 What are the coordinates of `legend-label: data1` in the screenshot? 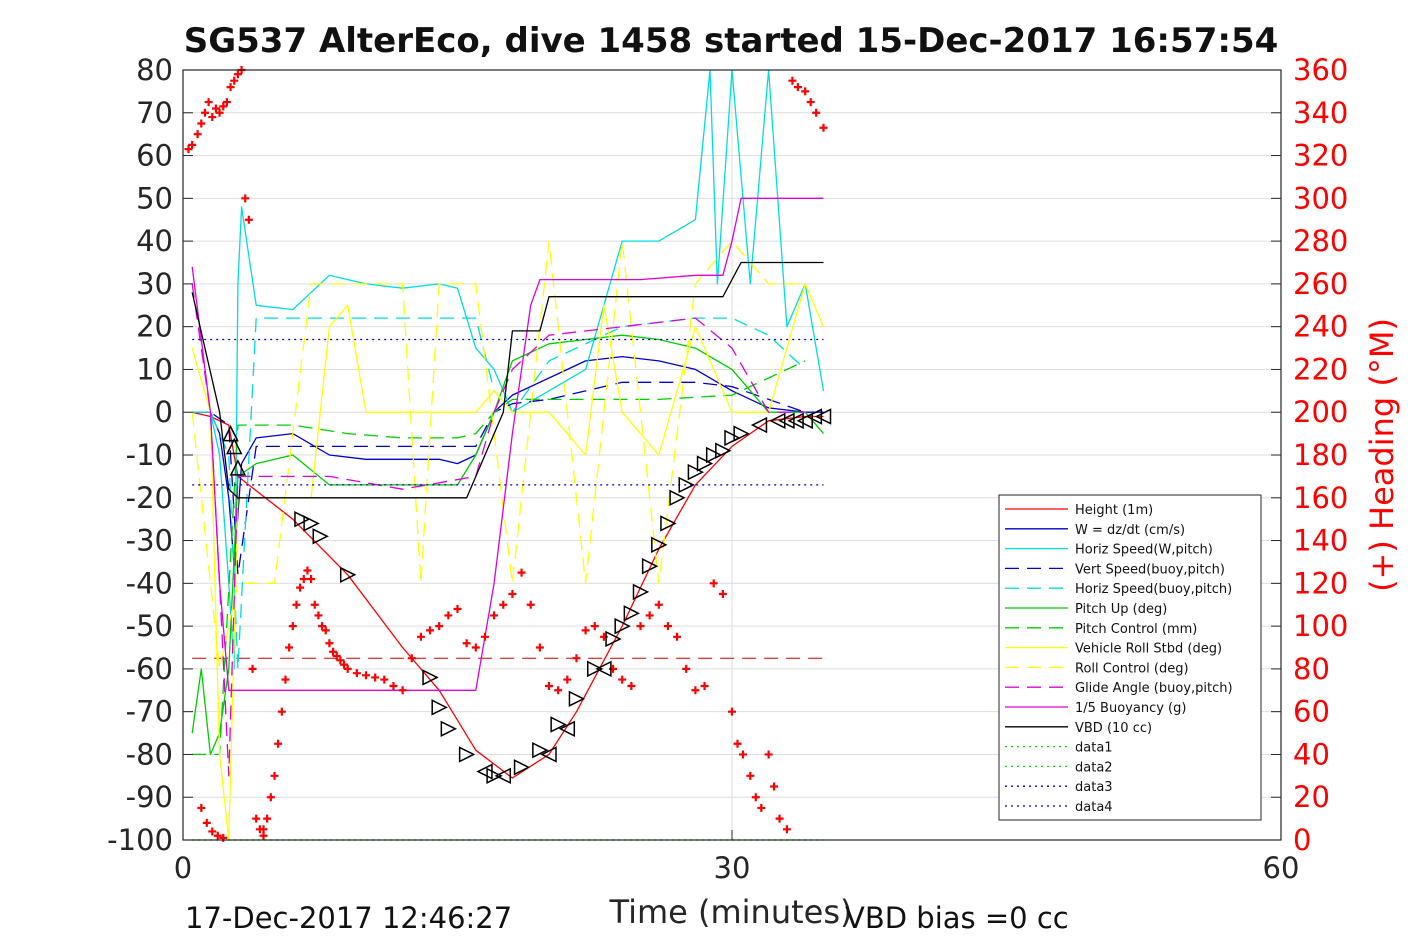 It's located at (1094, 748).